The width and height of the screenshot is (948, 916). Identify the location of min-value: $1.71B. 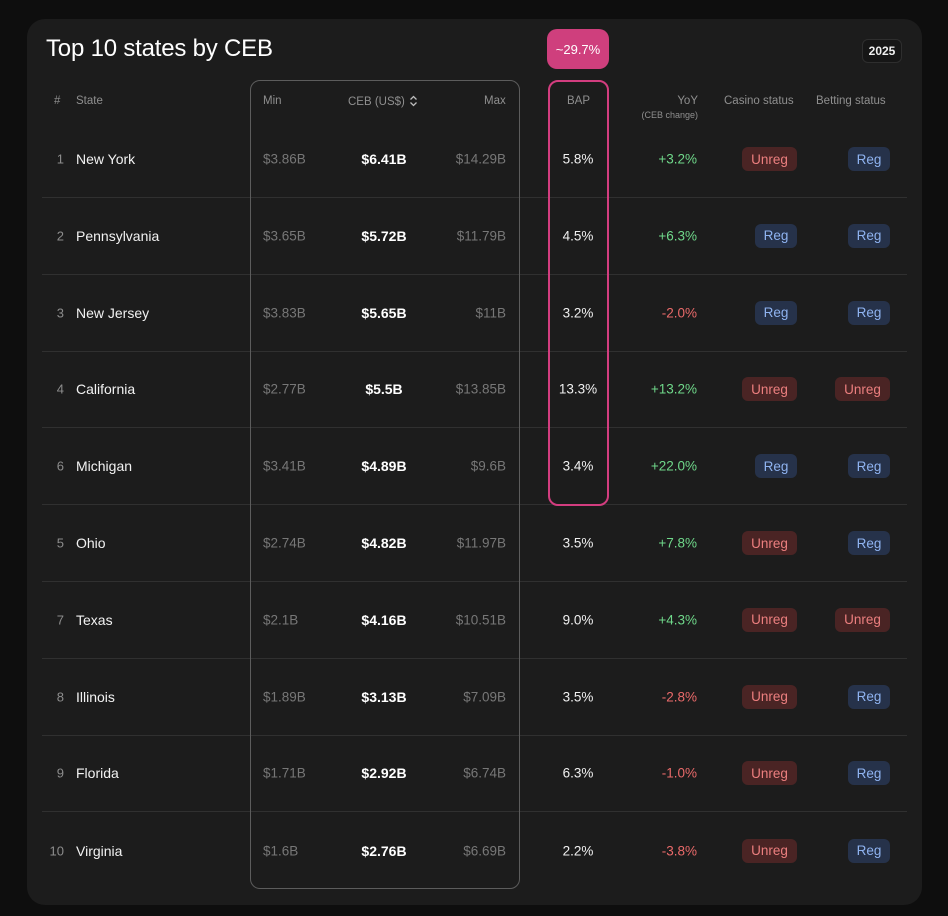
(284, 773).